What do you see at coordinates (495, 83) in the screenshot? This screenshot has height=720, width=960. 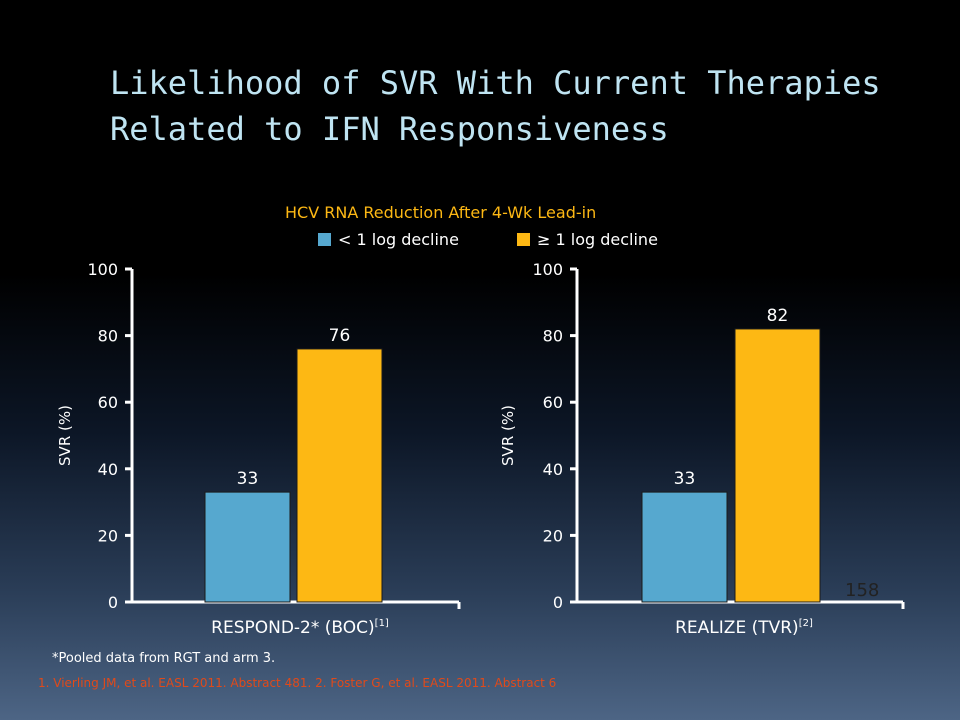 I see `slide-title-line-1: Likelihood of SVR With Current Therapies` at bounding box center [495, 83].